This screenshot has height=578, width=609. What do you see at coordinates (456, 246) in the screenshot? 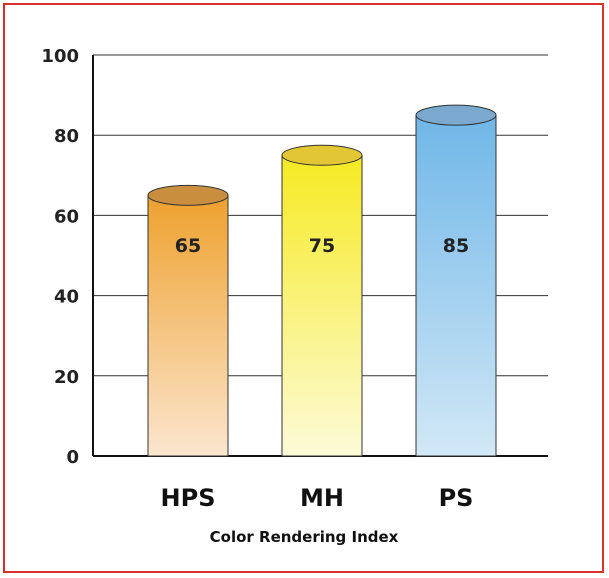
I see `value-label-ps: 85` at bounding box center [456, 246].